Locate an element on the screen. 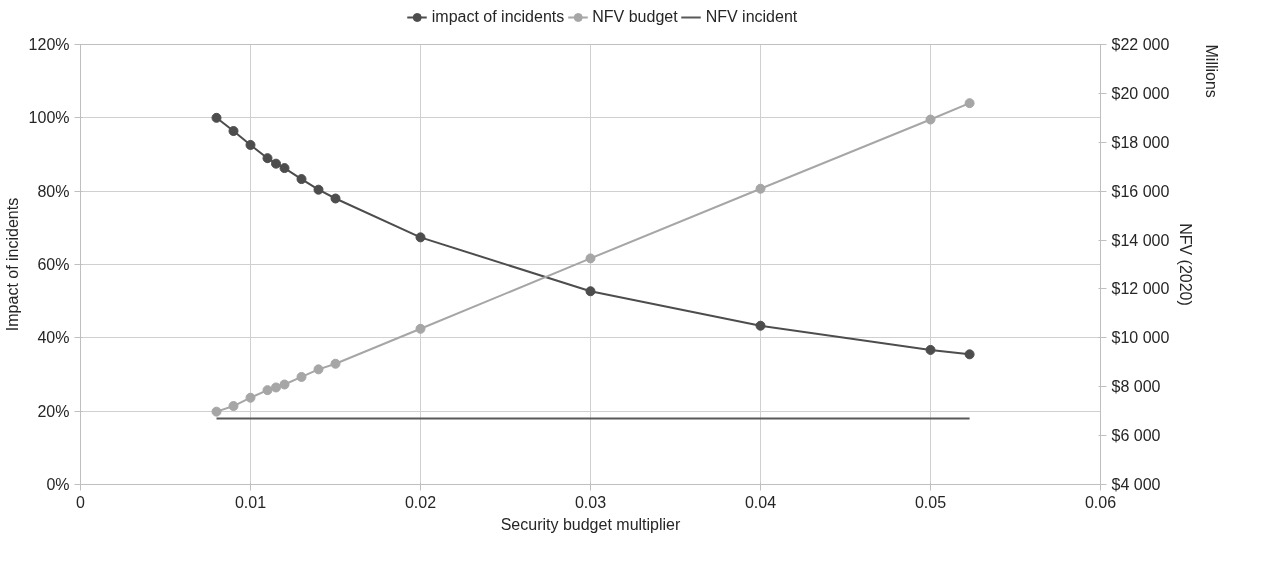 The image size is (1277, 565). y2-tick-label: $12 000 is located at coordinates (1140, 289).